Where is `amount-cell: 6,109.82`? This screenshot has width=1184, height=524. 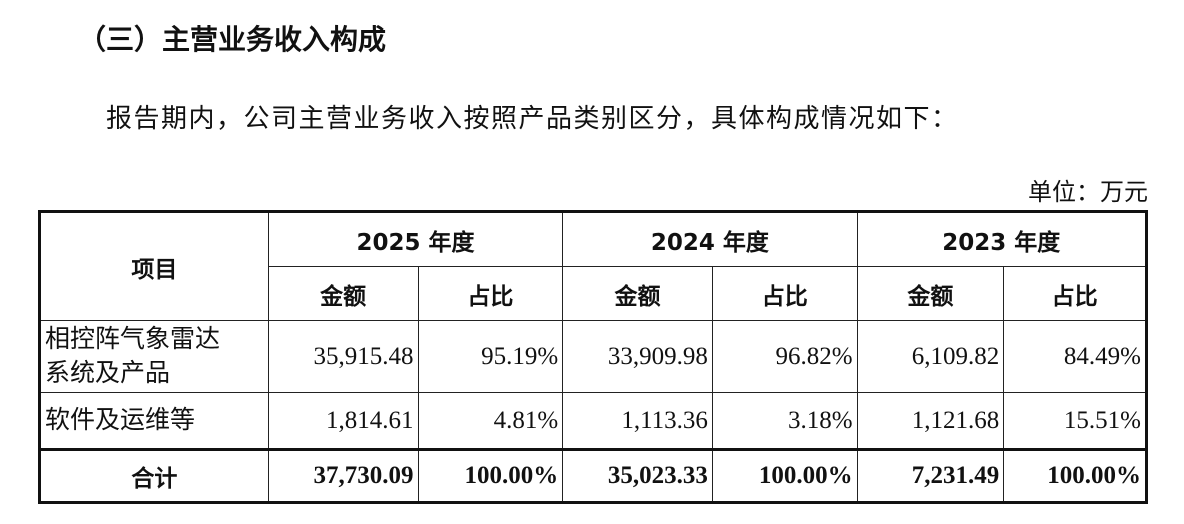 amount-cell: 6,109.82 is located at coordinates (930, 356).